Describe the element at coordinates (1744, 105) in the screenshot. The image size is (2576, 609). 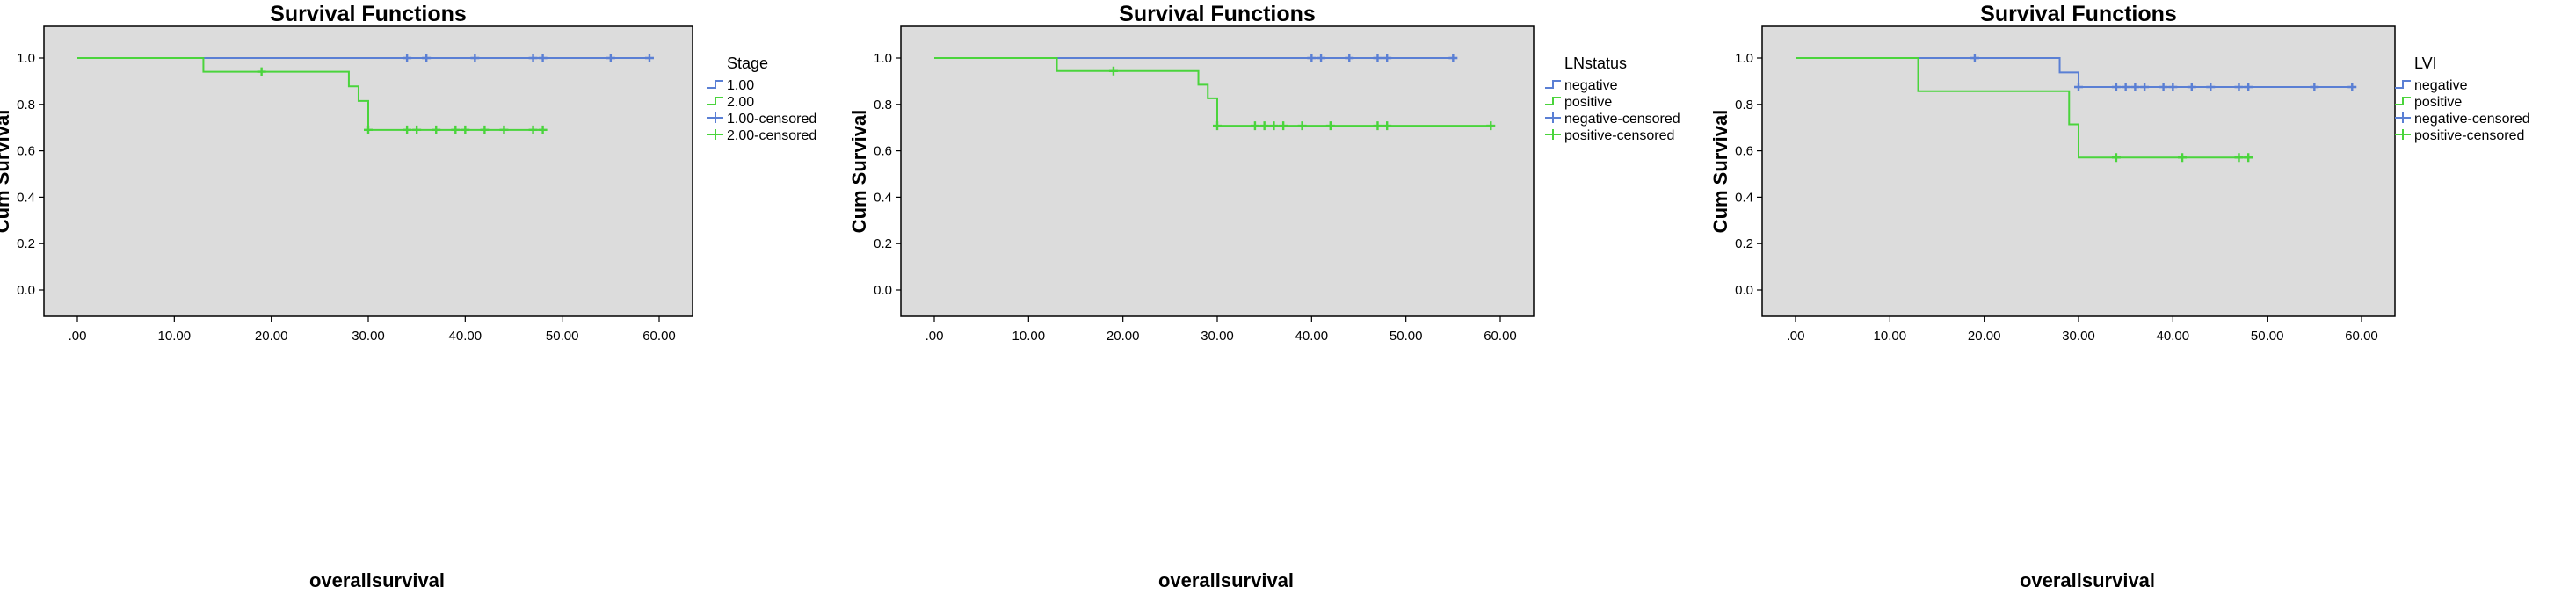
I see `y-tick-label: 0.8` at that location.